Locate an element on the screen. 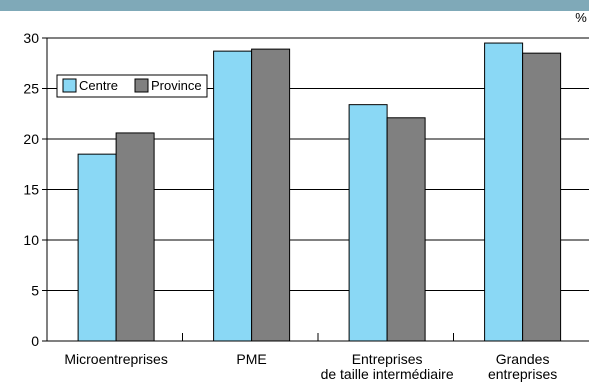 The image size is (589, 382). y-tick-label: 5 is located at coordinates (35, 291).